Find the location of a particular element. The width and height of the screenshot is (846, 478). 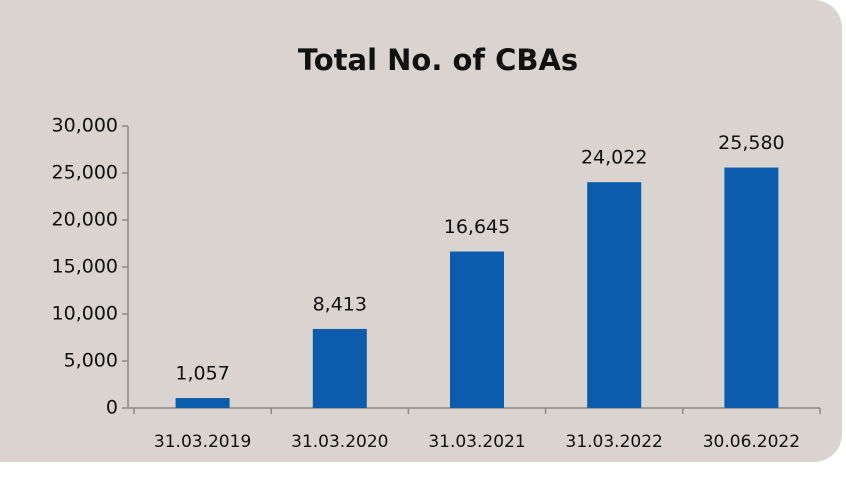

y-tick-label: 0 is located at coordinates (112, 408).